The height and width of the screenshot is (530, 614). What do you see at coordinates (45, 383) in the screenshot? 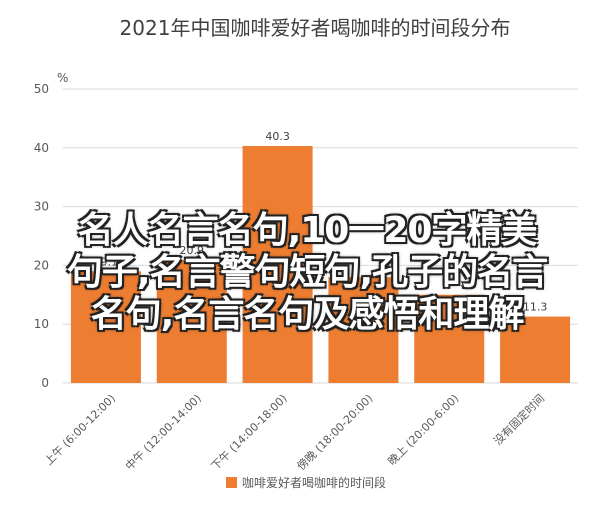
I see `y-tick-label: 0` at bounding box center [45, 383].